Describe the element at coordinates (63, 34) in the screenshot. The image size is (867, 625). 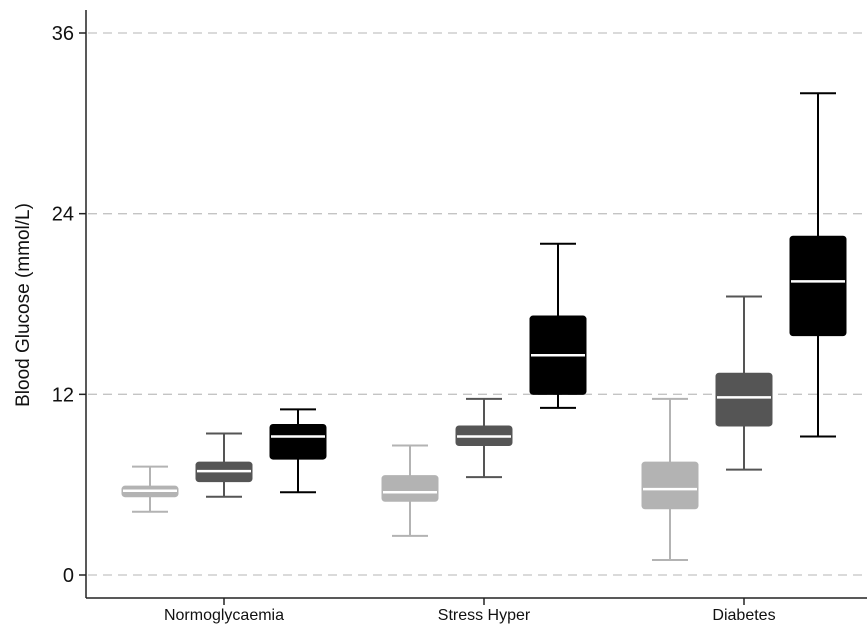
I see `y-tick-label: 36` at that location.